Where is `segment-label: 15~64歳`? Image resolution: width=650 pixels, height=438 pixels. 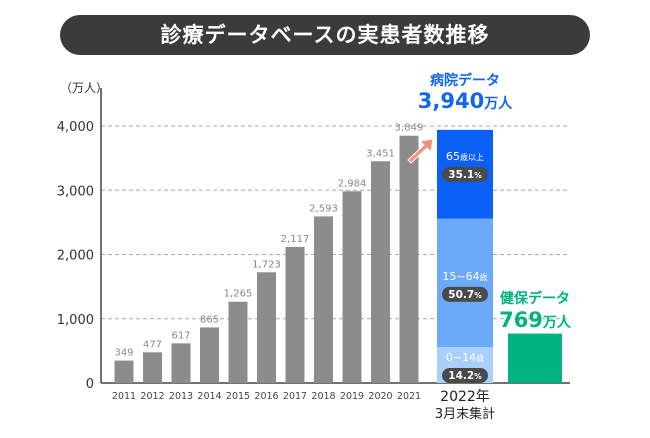 segment-label: 15~64歳 is located at coordinates (464, 276).